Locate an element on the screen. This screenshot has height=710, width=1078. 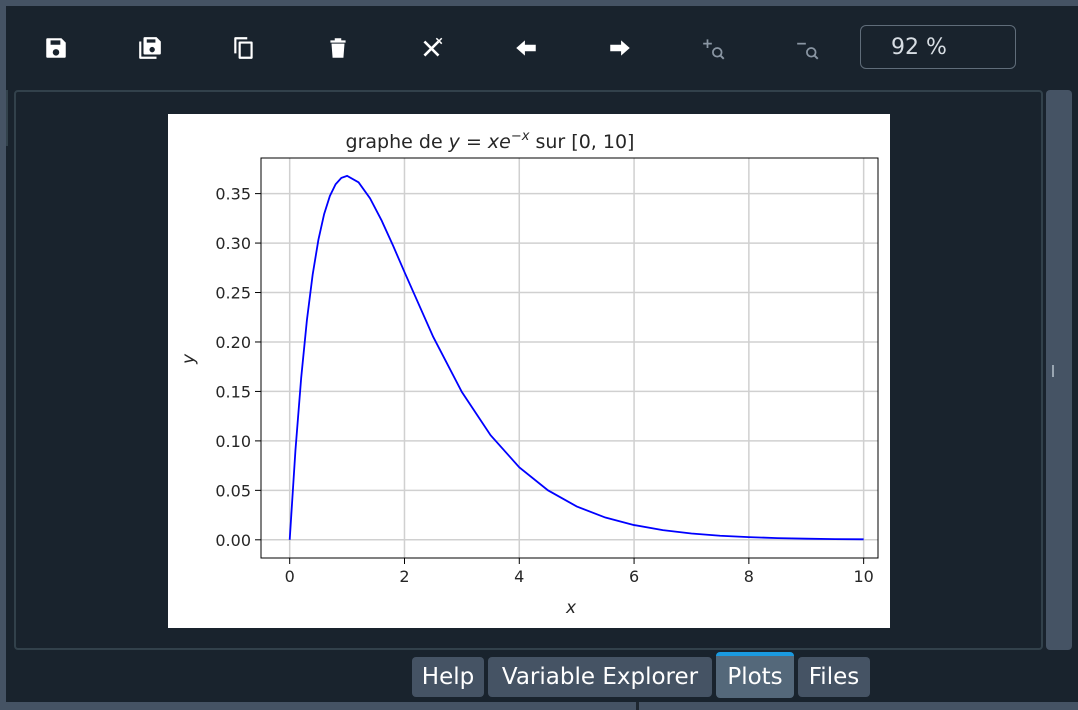
arrow-left-icon is located at coordinates (526, 48).